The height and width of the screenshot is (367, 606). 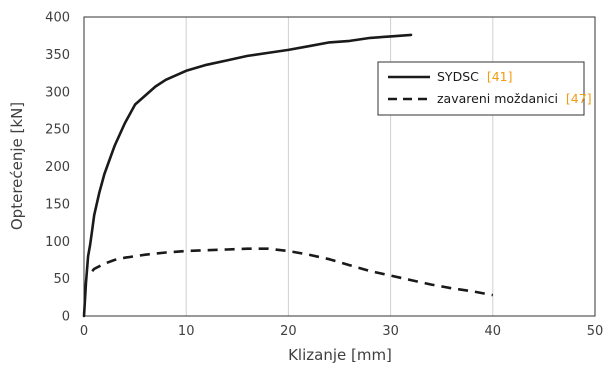 What do you see at coordinates (481, 88) in the screenshot?
I see `legend-box` at bounding box center [481, 88].